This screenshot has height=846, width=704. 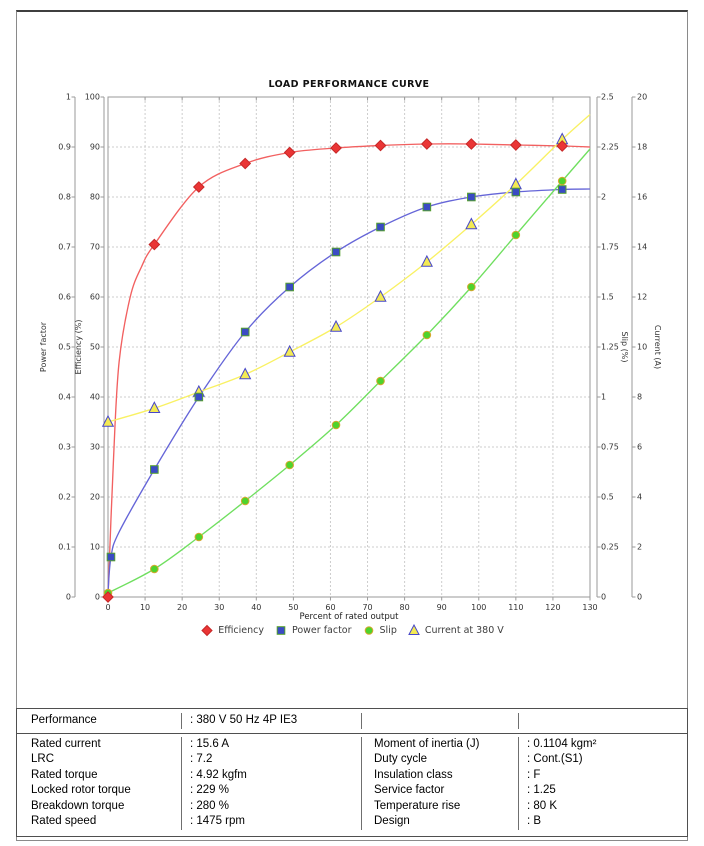 I want to click on table-label: LRC, so click(x=43, y=759).